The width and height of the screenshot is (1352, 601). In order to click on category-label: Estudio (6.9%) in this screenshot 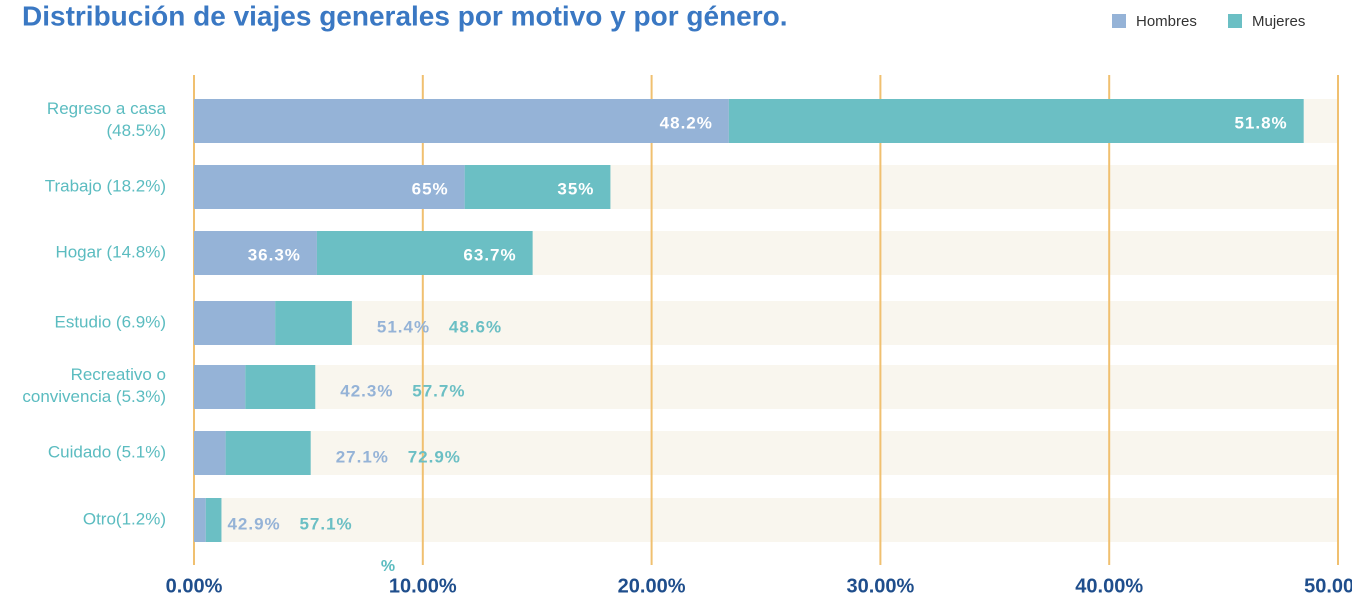, I will do `click(111, 321)`.